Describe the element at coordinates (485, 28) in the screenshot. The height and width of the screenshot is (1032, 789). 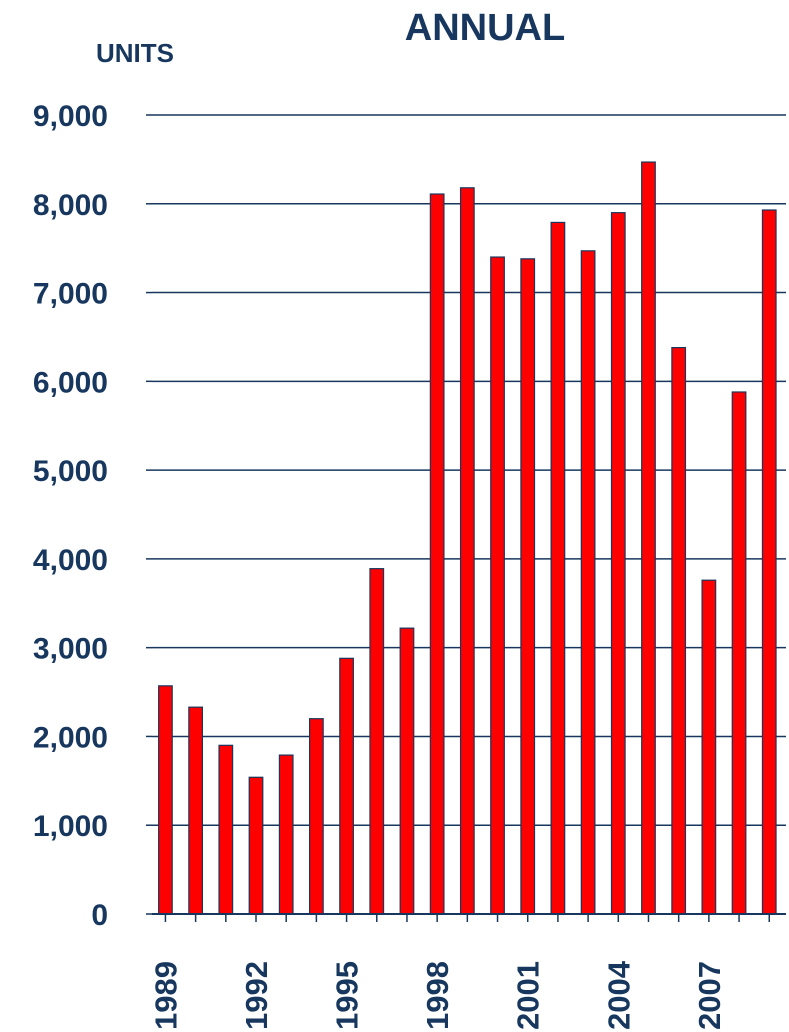
I see `chart-title: ANNUAL` at that location.